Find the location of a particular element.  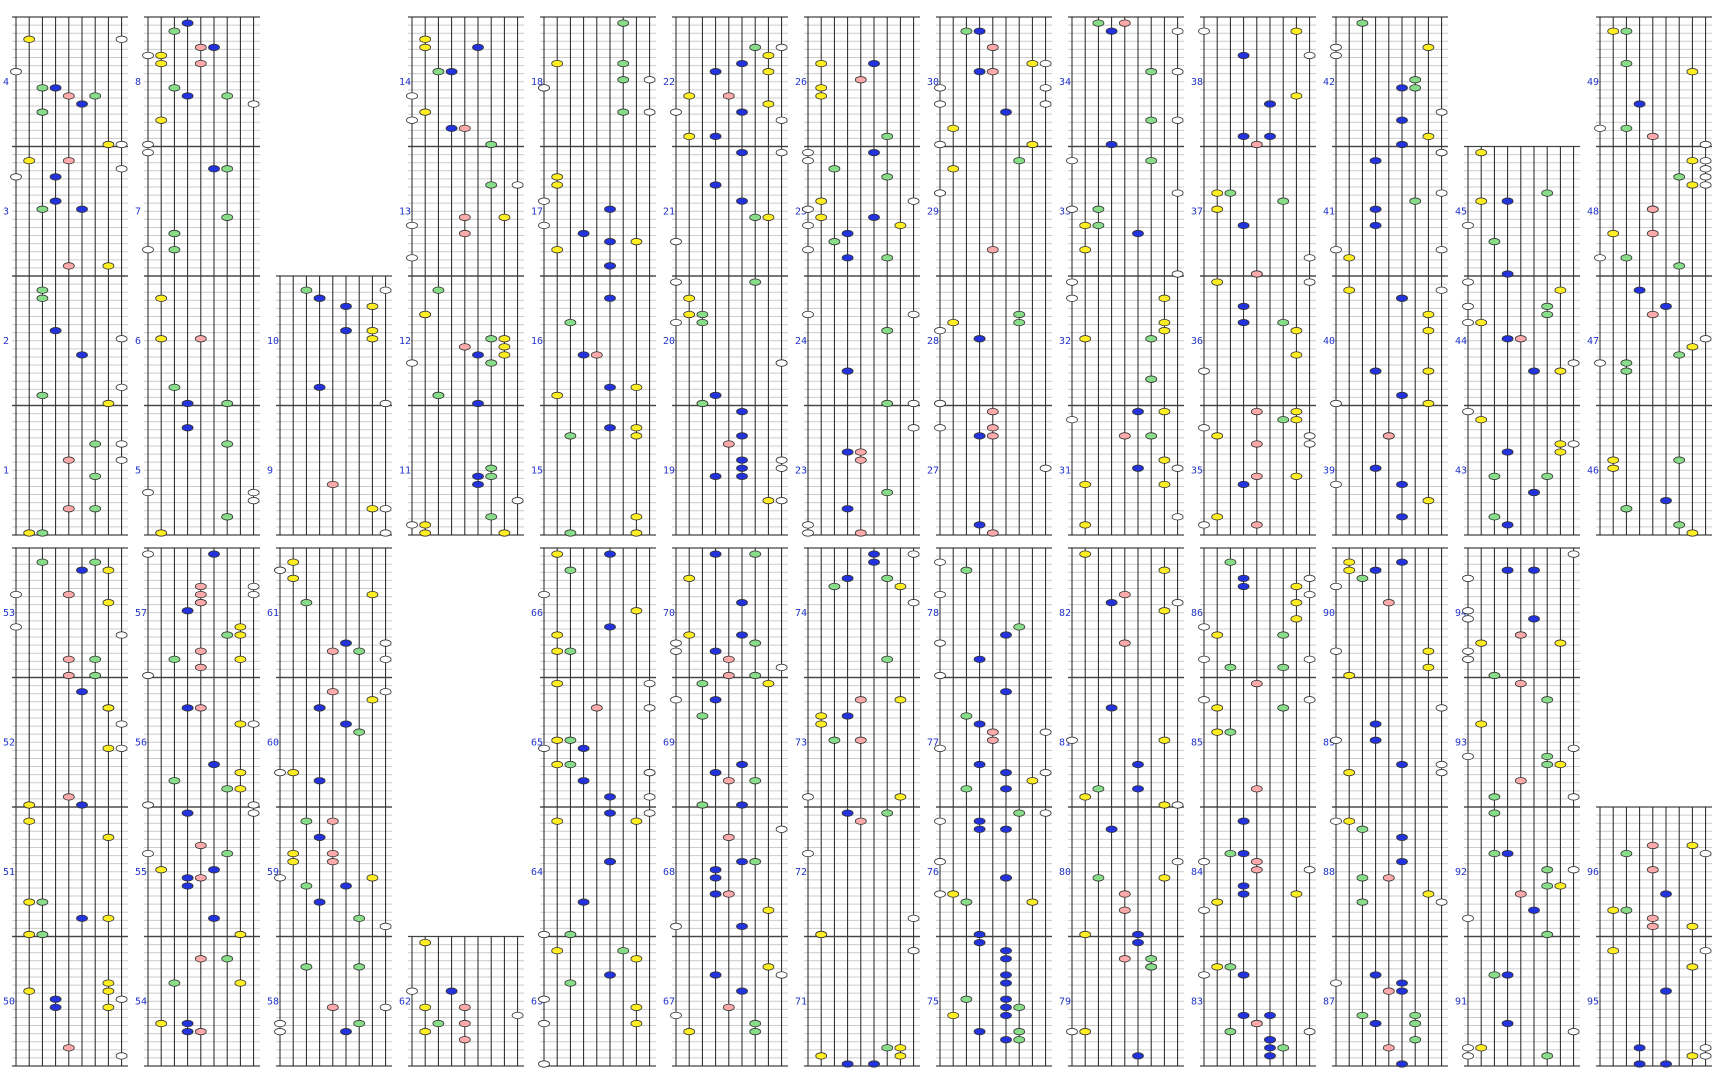

measure-number: 67 is located at coordinates (669, 1001).